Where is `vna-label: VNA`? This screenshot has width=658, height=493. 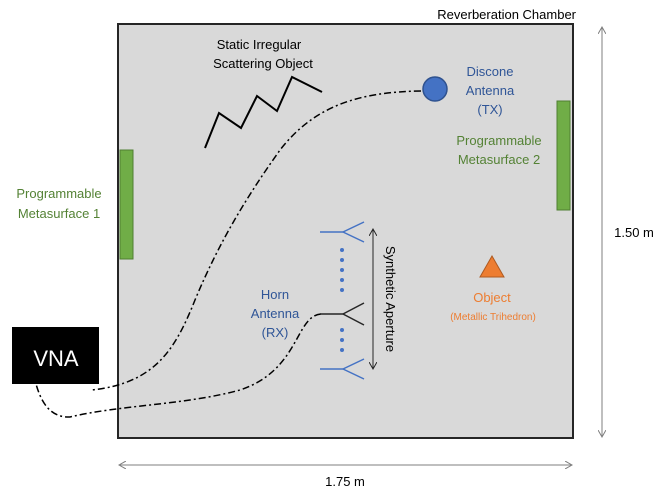 vna-label: VNA is located at coordinates (56, 358).